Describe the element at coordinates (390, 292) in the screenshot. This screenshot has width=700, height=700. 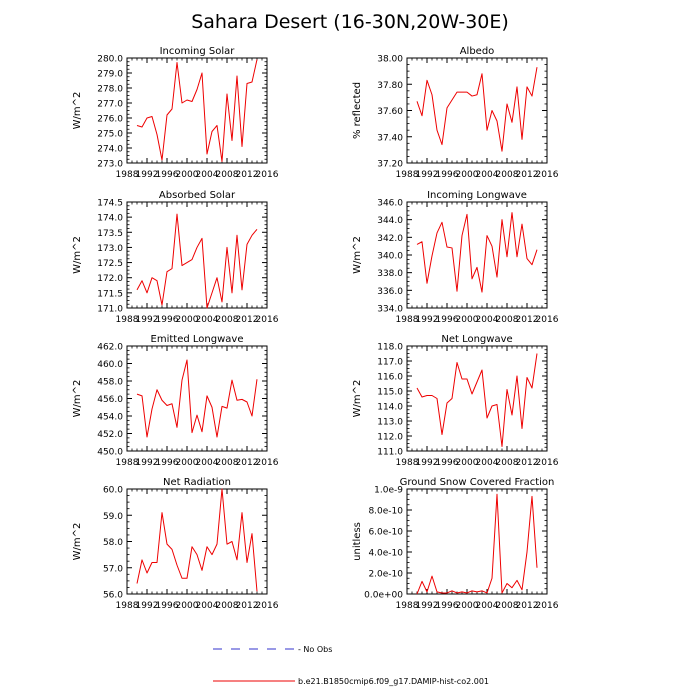
I see `y-tick-label: 336.0` at that location.